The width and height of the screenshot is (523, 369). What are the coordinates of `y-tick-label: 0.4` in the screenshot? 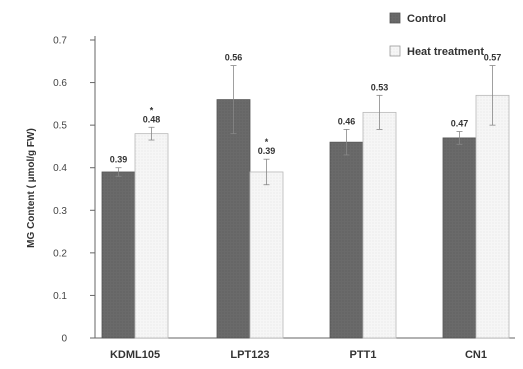 It's located at (60, 168).